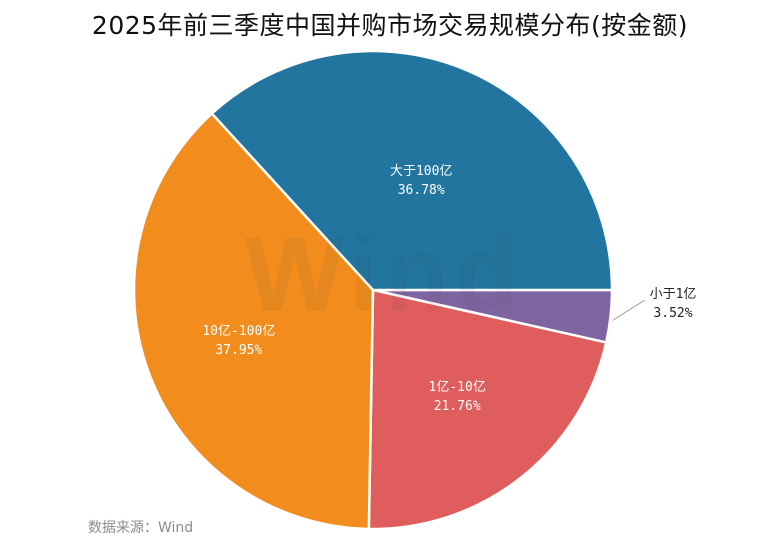 Image resolution: width=780 pixels, height=541 pixels. Describe the element at coordinates (629, 310) in the screenshot. I see `leader-line` at that location.